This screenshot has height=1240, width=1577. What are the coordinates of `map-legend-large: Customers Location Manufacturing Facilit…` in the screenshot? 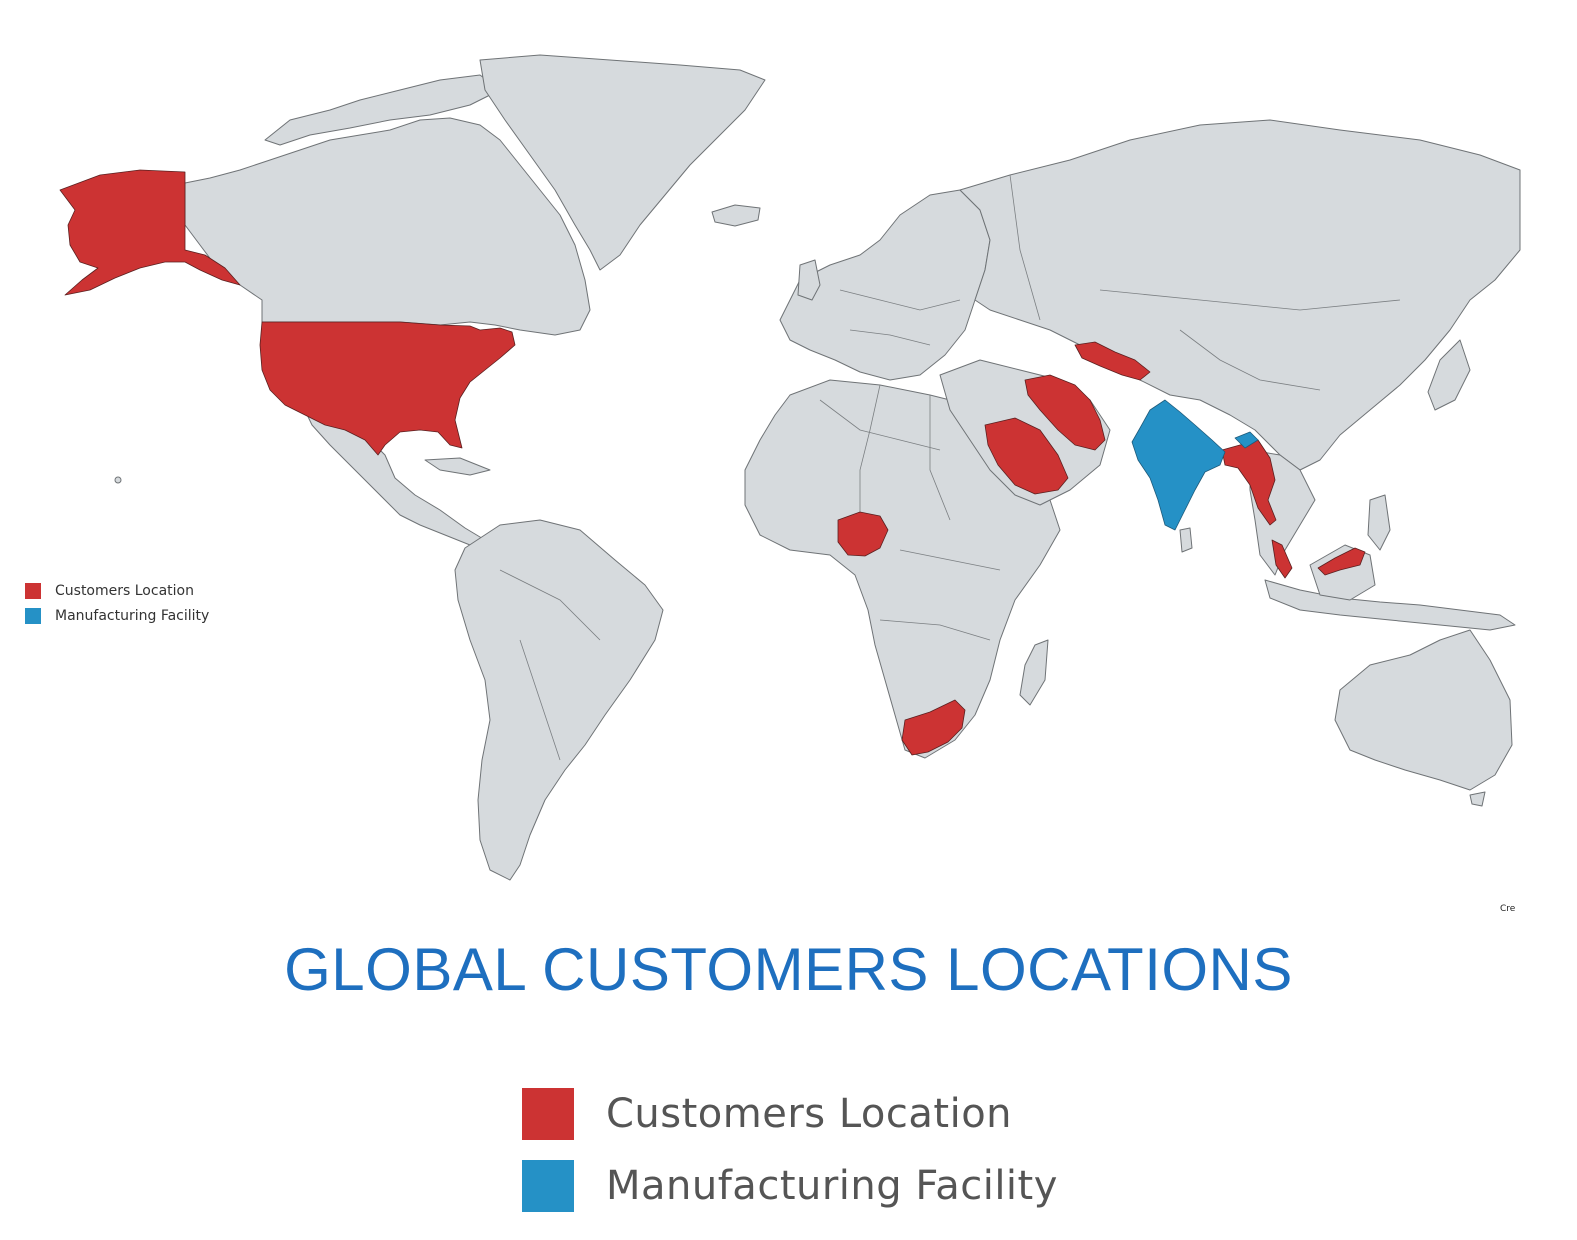 It's located at (790, 1150).